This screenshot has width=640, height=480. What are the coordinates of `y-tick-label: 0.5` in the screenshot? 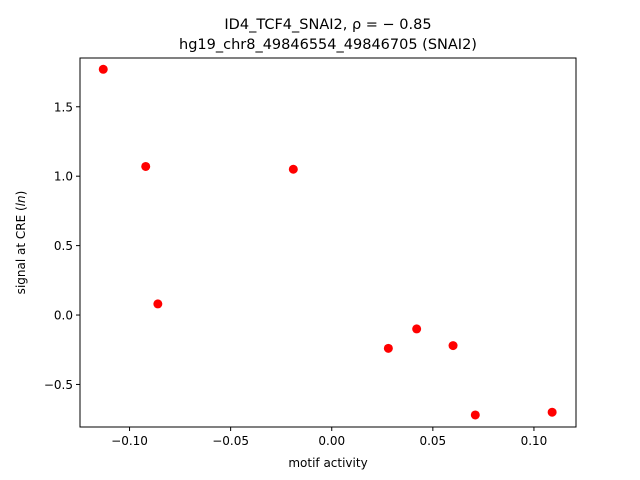 It's located at (63, 246).